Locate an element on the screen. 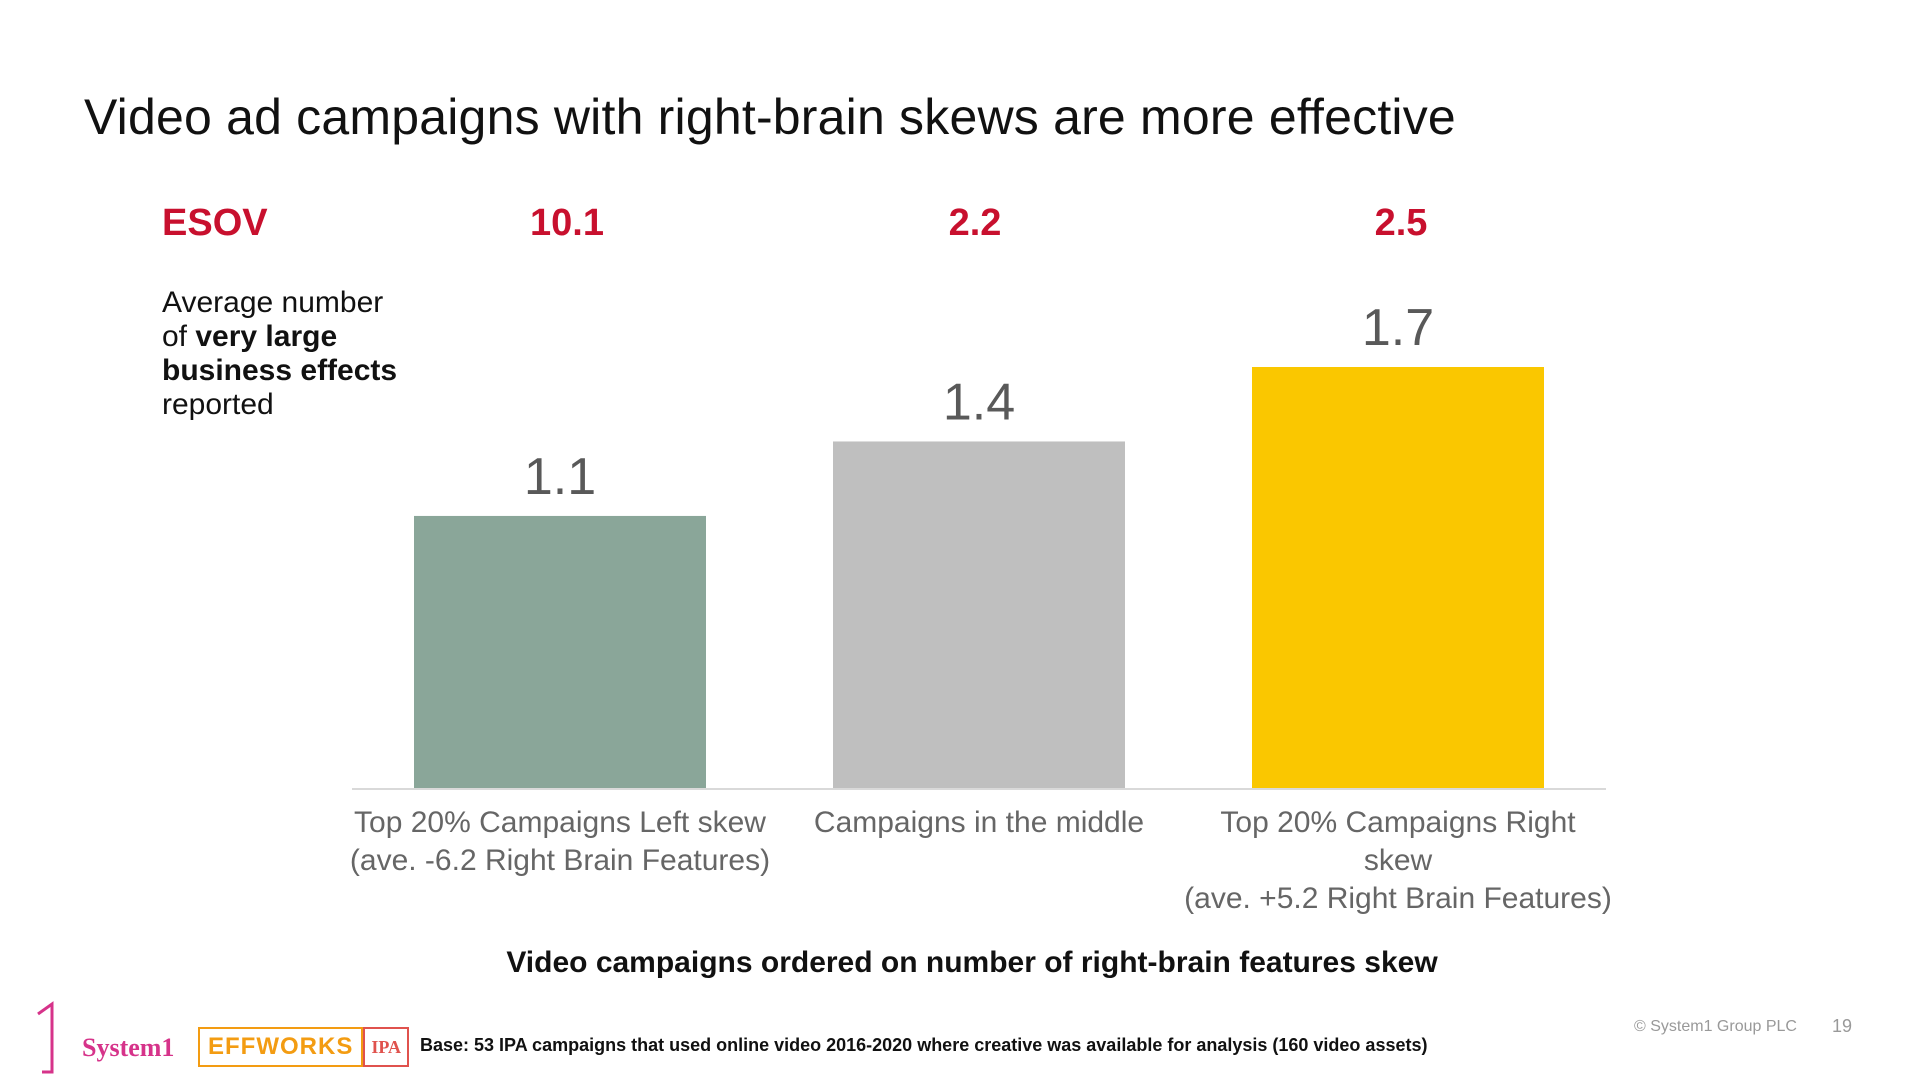 The image size is (1920, 1080). esov-label: ESOV is located at coordinates (215, 223).